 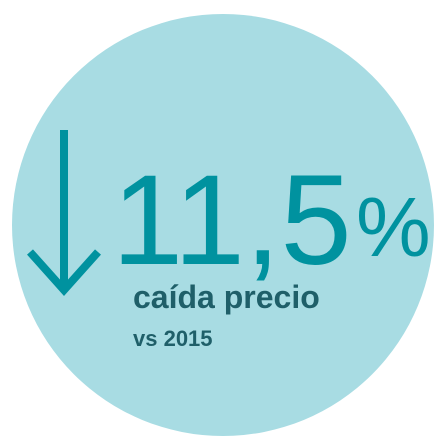 I want to click on down-arrow, so click(x=64, y=213).